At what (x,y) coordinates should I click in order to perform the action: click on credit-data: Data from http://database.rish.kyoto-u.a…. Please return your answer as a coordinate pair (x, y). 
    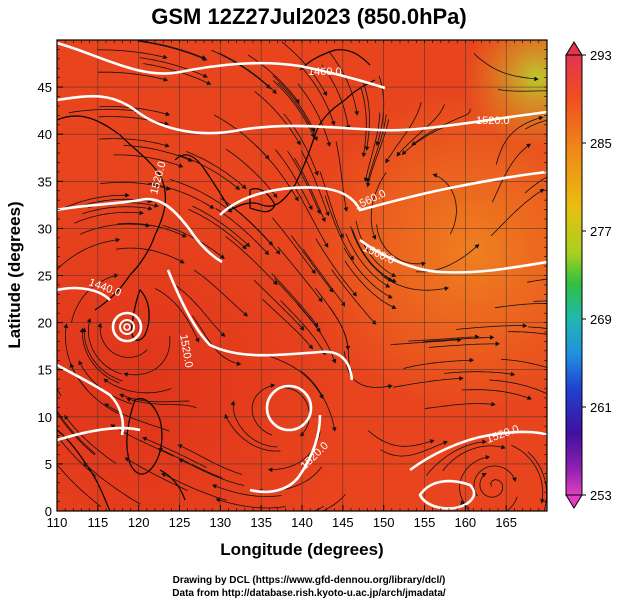
    Looking at the image, I should click on (309, 593).